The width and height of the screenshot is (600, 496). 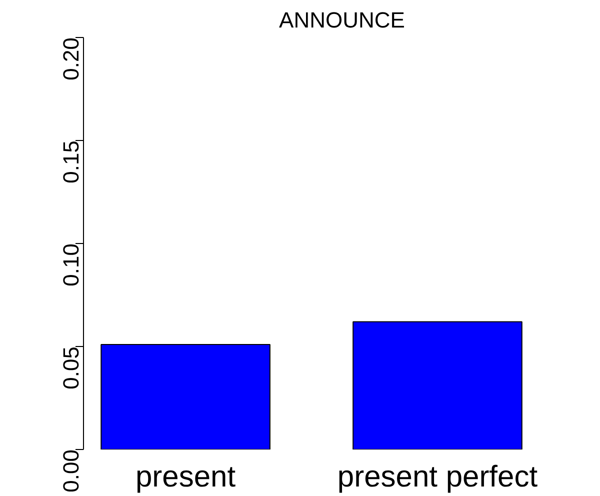 I want to click on y-tick-label: 0.00, so click(x=71, y=470).